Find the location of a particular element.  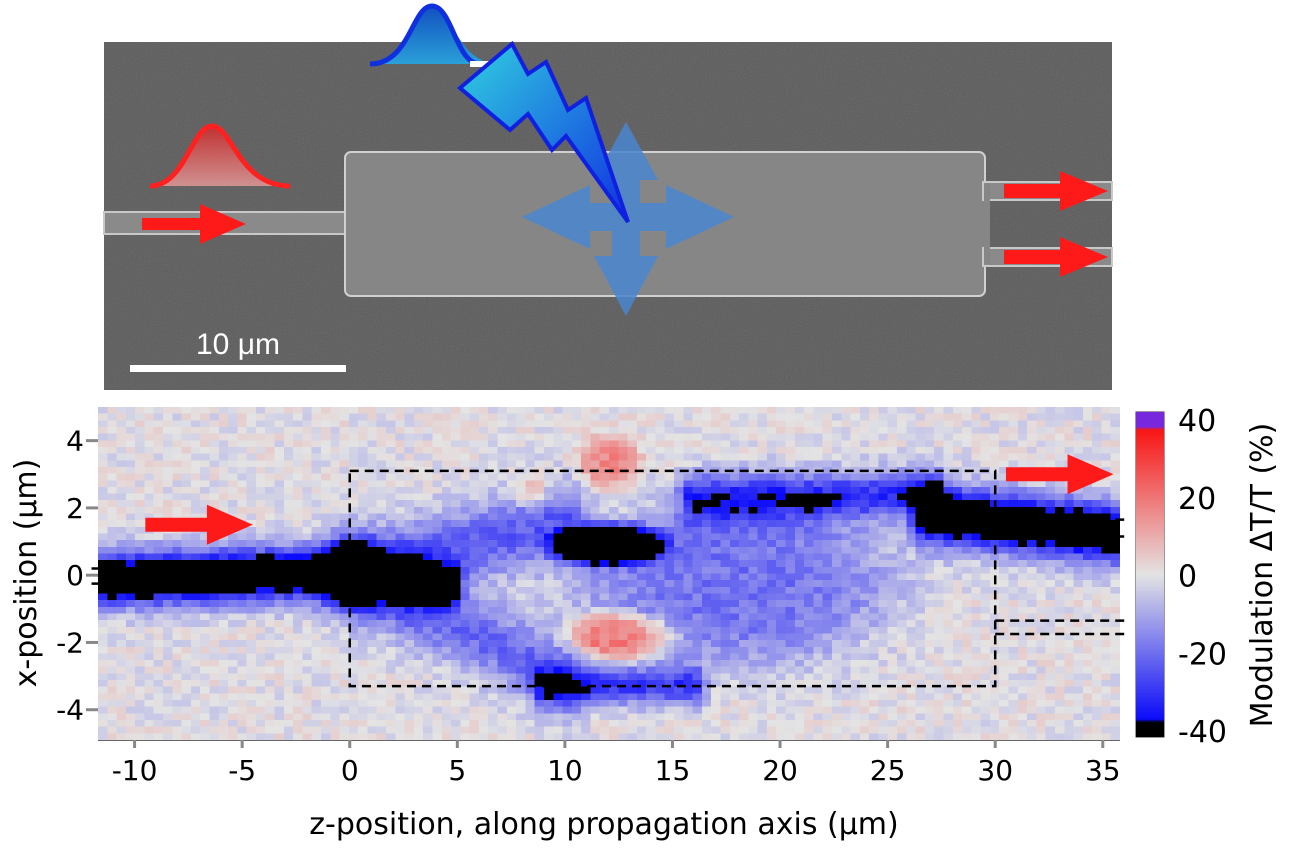

x-tick-label: 35 is located at coordinates (1103, 770).